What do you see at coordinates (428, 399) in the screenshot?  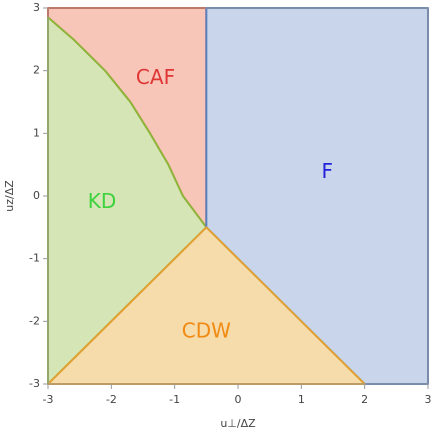 I see `x-tick-label: 3` at bounding box center [428, 399].